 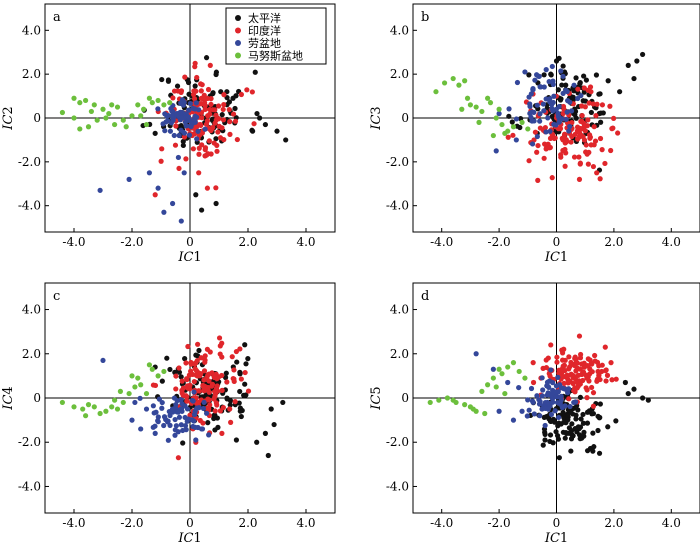 What do you see at coordinates (405, 398) in the screenshot?
I see `y-tick-label: 0` at bounding box center [405, 398].